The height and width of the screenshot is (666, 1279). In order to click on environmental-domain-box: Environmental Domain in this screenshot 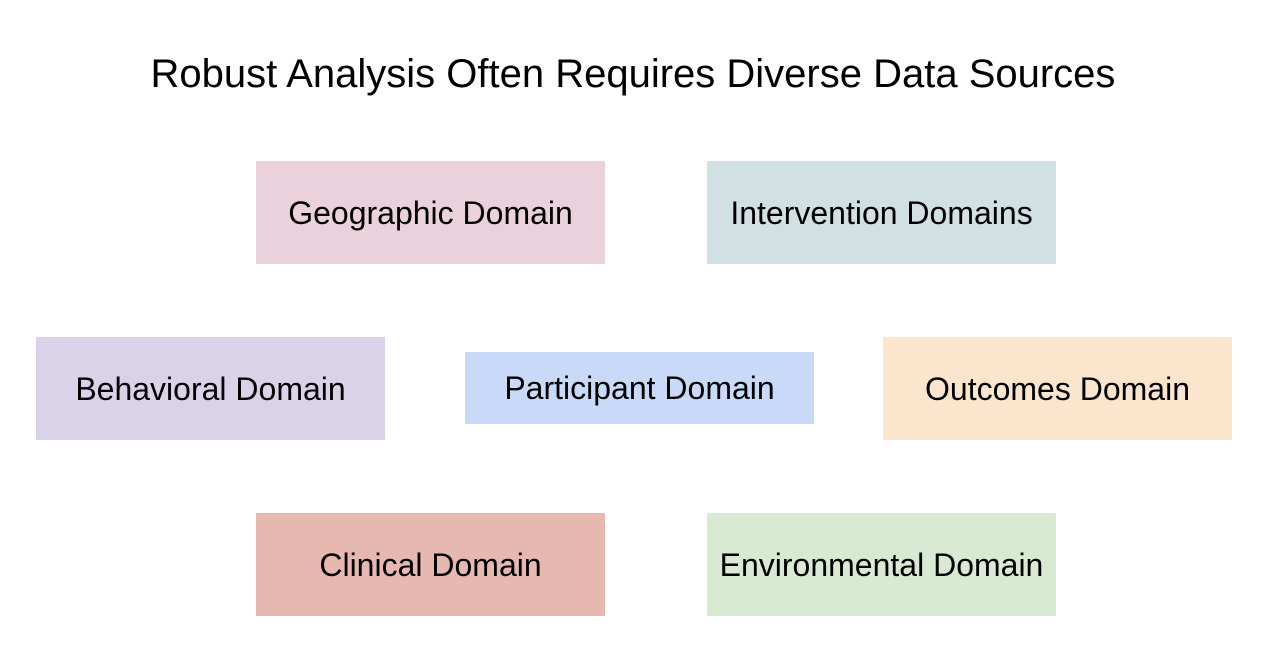, I will do `click(881, 564)`.